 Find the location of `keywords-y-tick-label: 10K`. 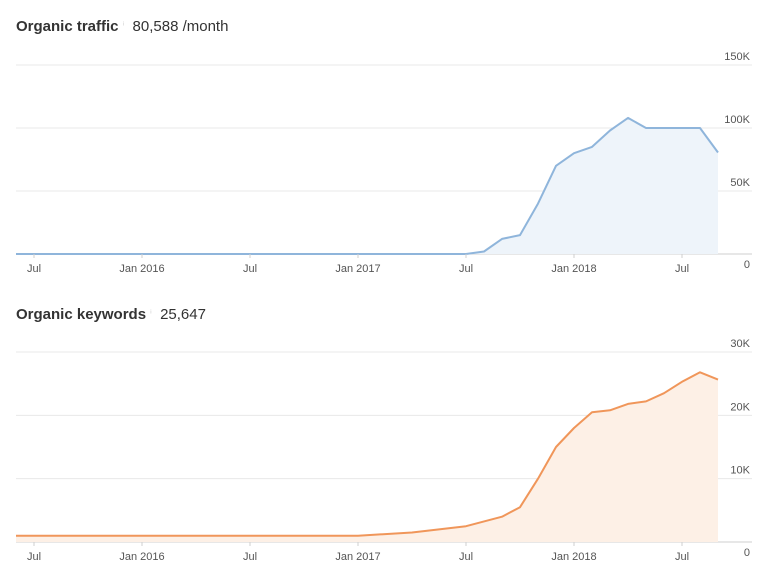

keywords-y-tick-label: 10K is located at coordinates (740, 471).